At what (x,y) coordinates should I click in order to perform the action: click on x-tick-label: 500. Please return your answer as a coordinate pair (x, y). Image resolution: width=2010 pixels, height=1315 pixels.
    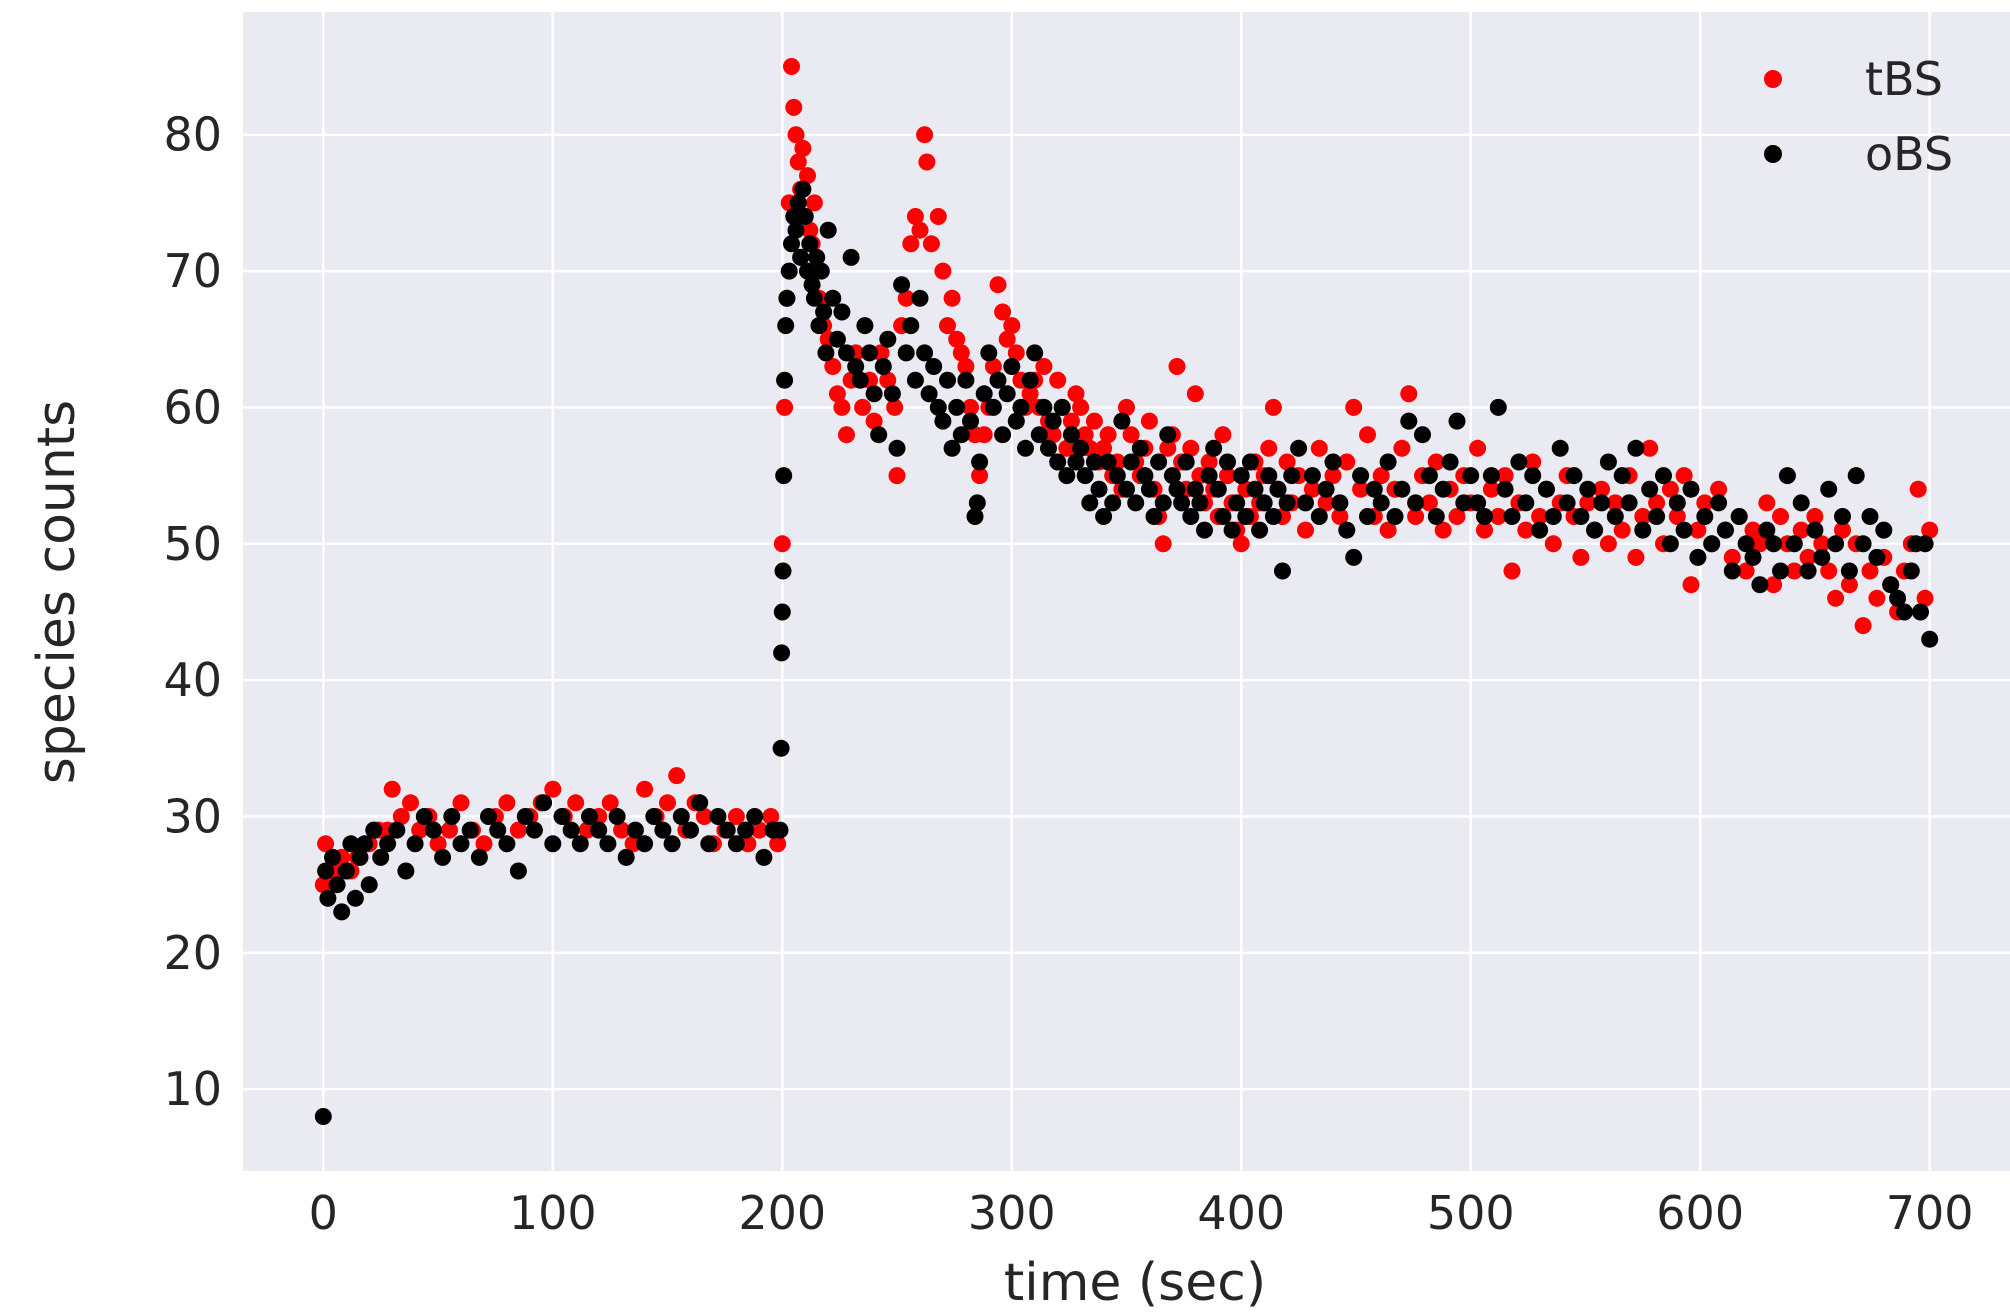
    Looking at the image, I should click on (1471, 1213).